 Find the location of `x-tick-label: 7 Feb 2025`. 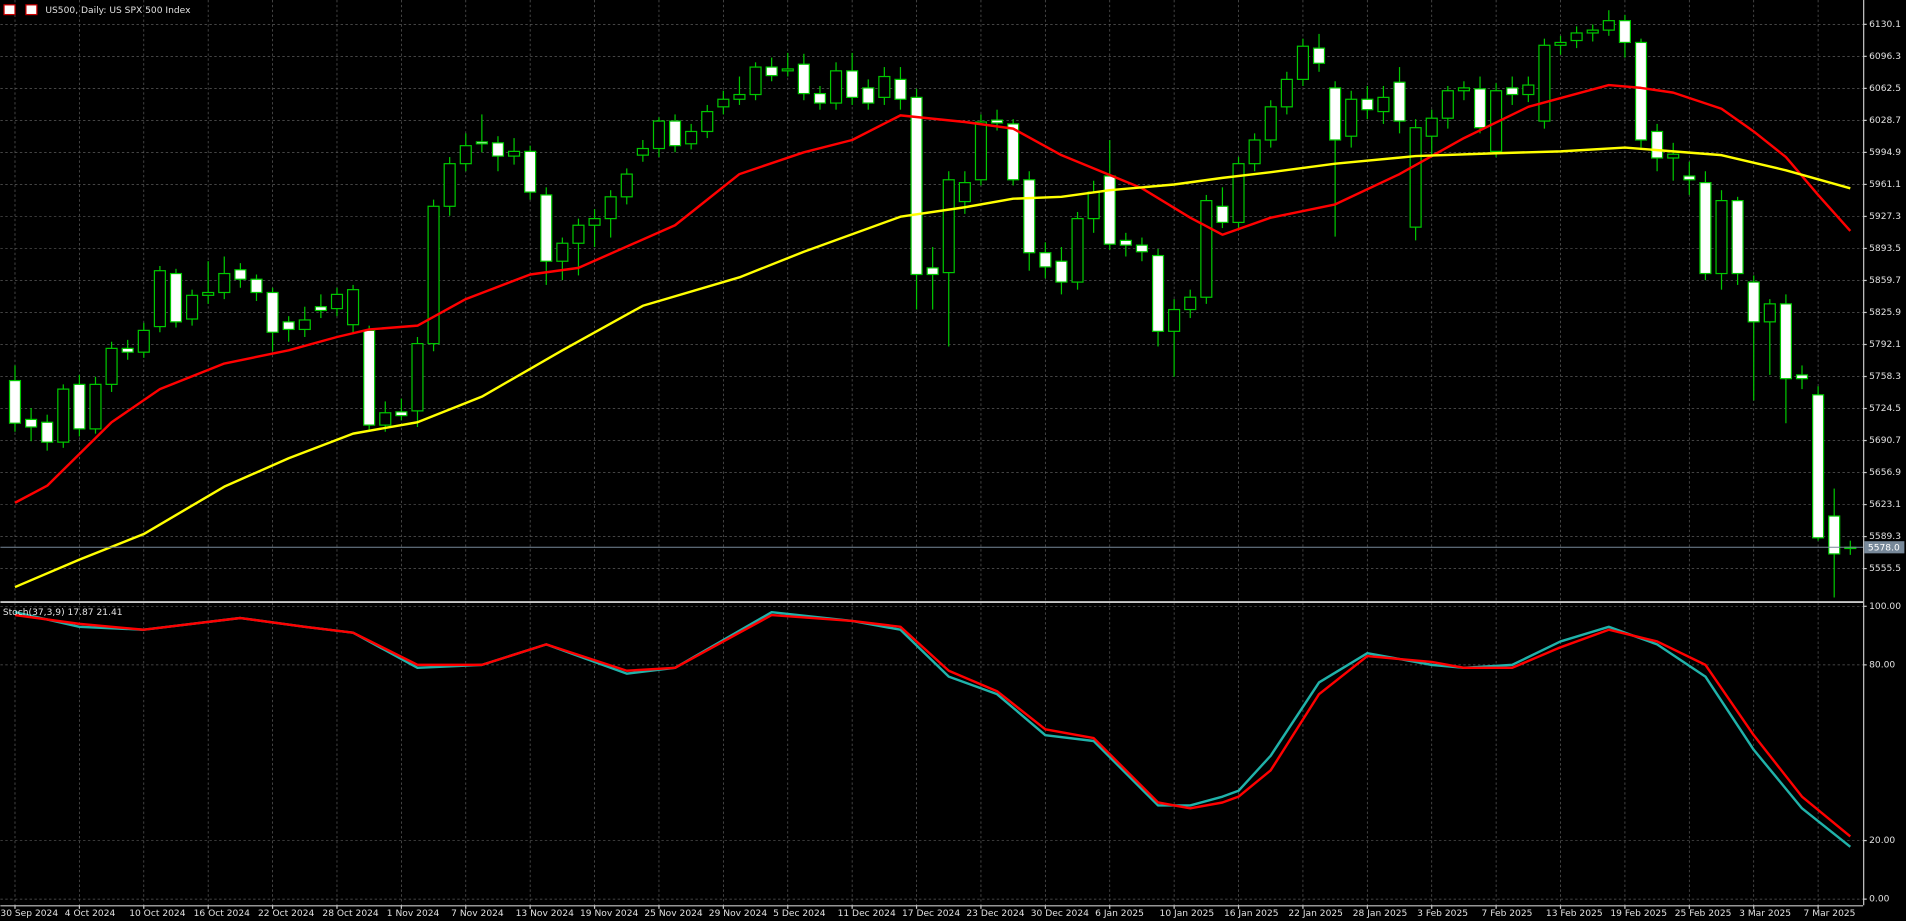

x-tick-label: 7 Feb 2025 is located at coordinates (1507, 914).